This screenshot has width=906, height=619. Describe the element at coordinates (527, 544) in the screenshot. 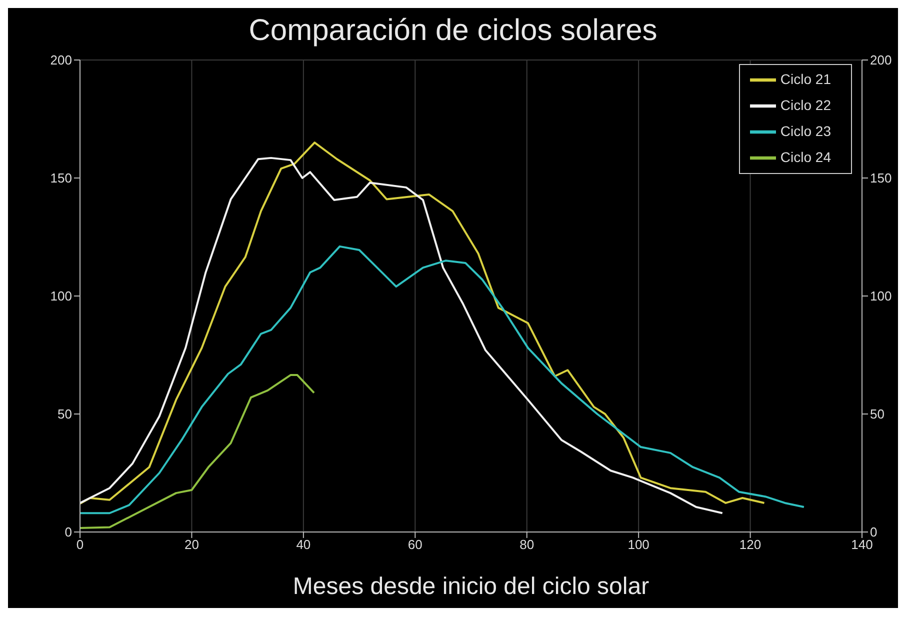

I see `x-tick-label: 80` at that location.